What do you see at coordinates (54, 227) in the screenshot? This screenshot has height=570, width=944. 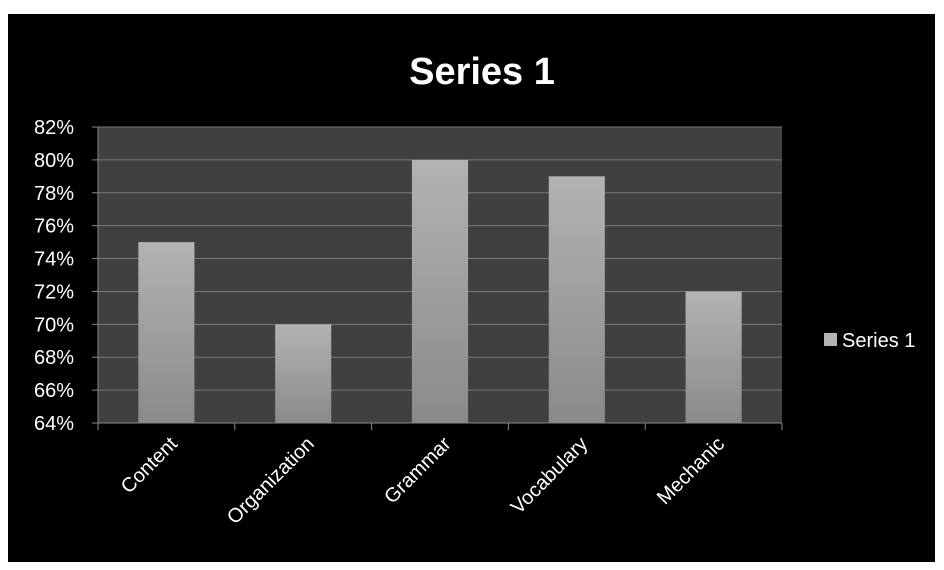 I see `y-tick-label: 76%` at bounding box center [54, 227].